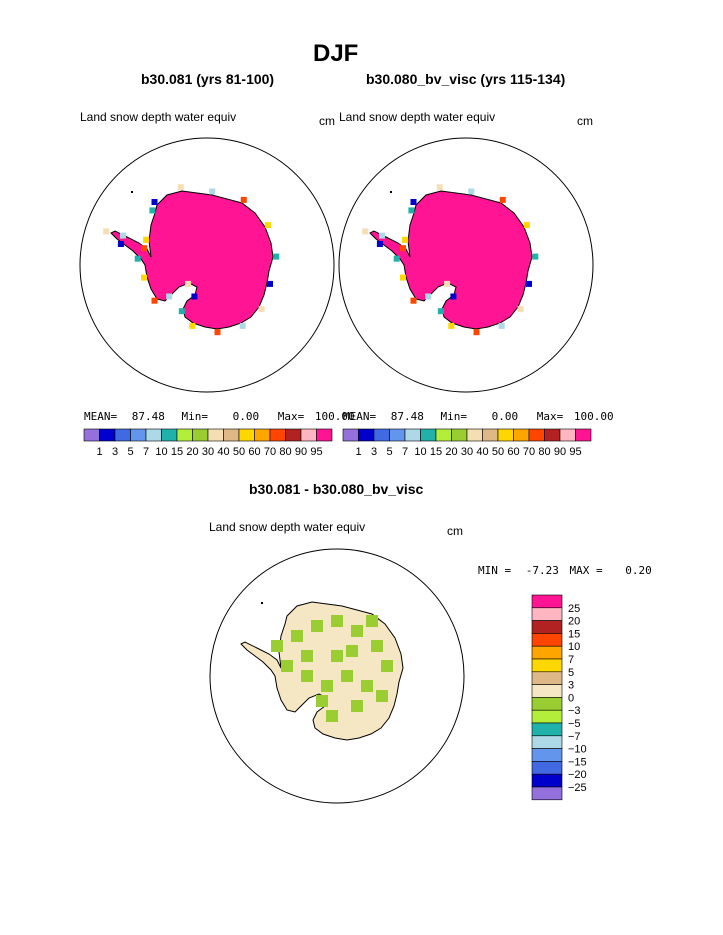 The height and width of the screenshot is (935, 723). What do you see at coordinates (638, 570) in the screenshot?
I see `diff-max-value: 0.20` at bounding box center [638, 570].